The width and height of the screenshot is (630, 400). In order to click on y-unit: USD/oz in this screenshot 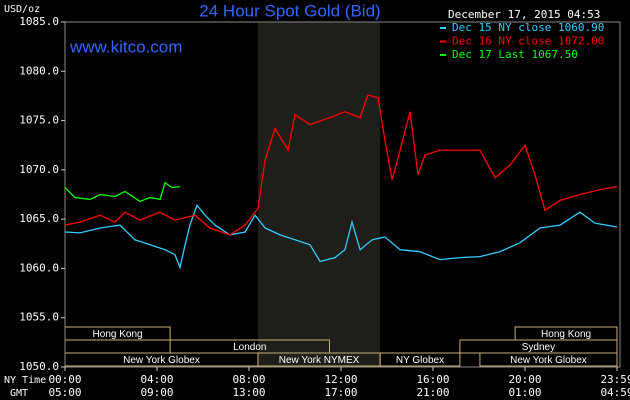, I will do `click(22, 9)`.